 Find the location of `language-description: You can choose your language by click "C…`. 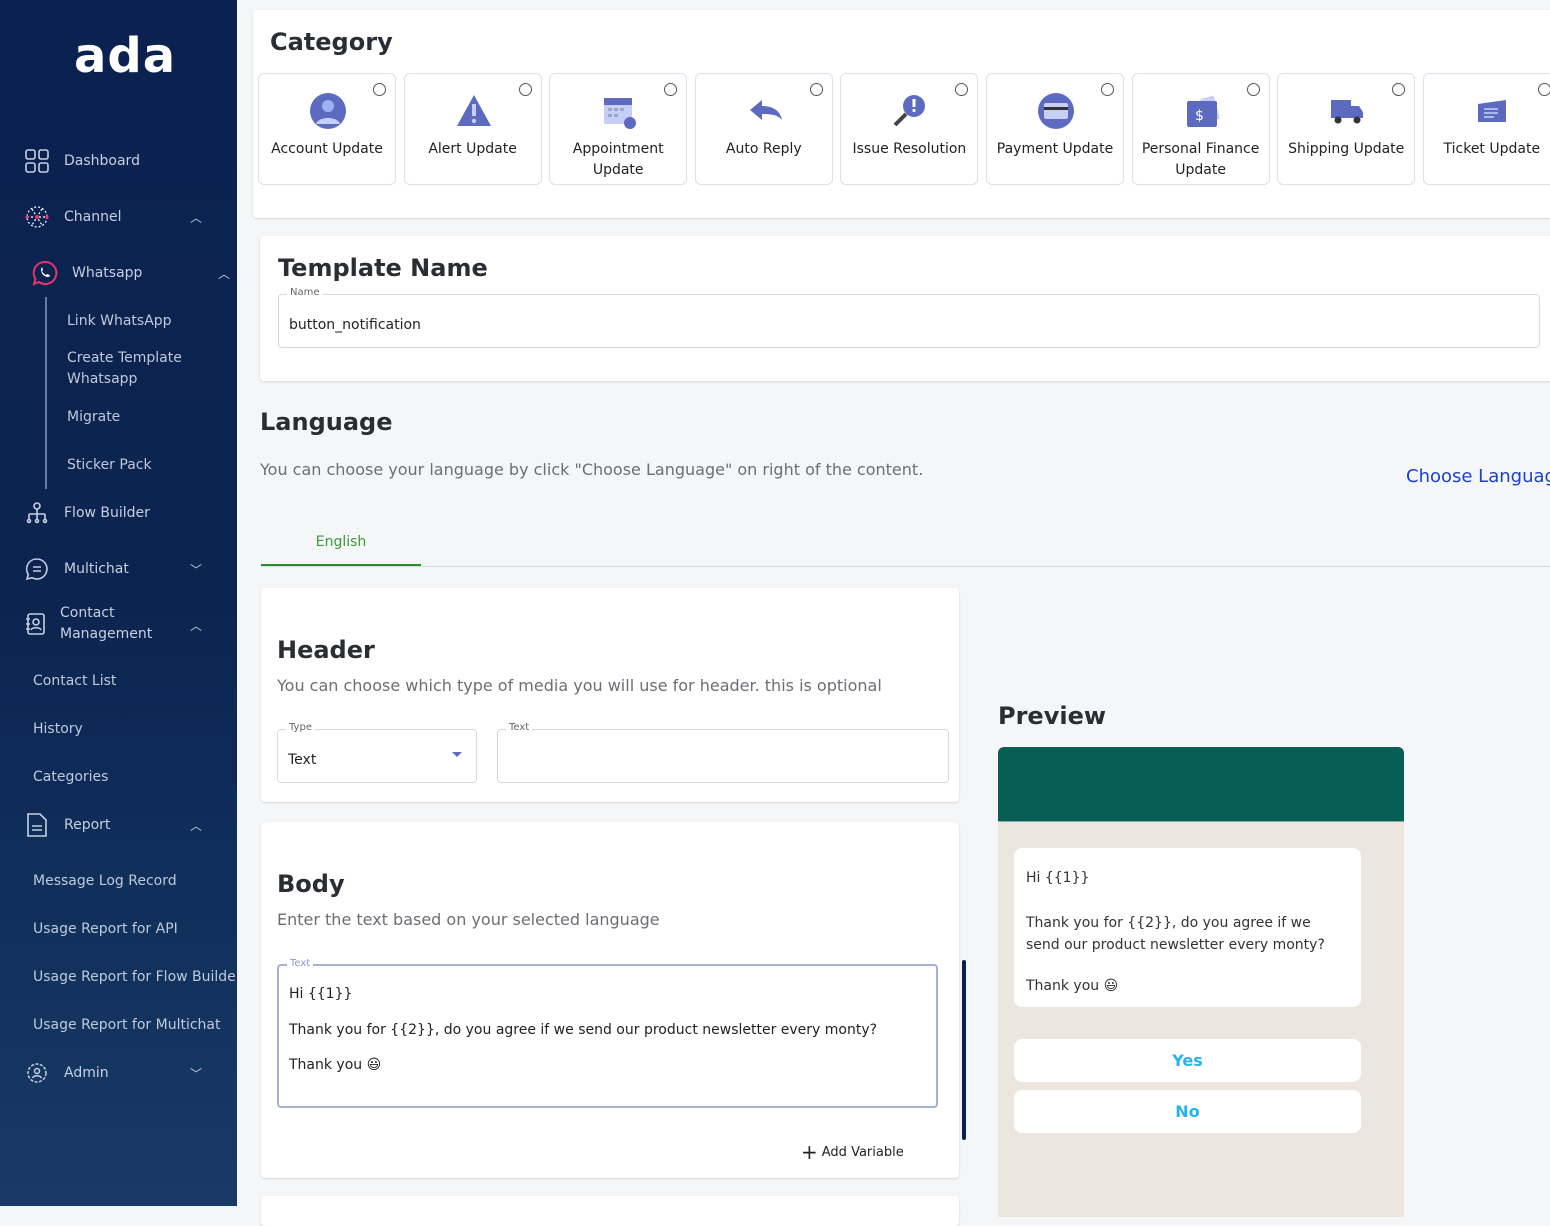

language-description: You can choose your language by click "C… is located at coordinates (592, 469).